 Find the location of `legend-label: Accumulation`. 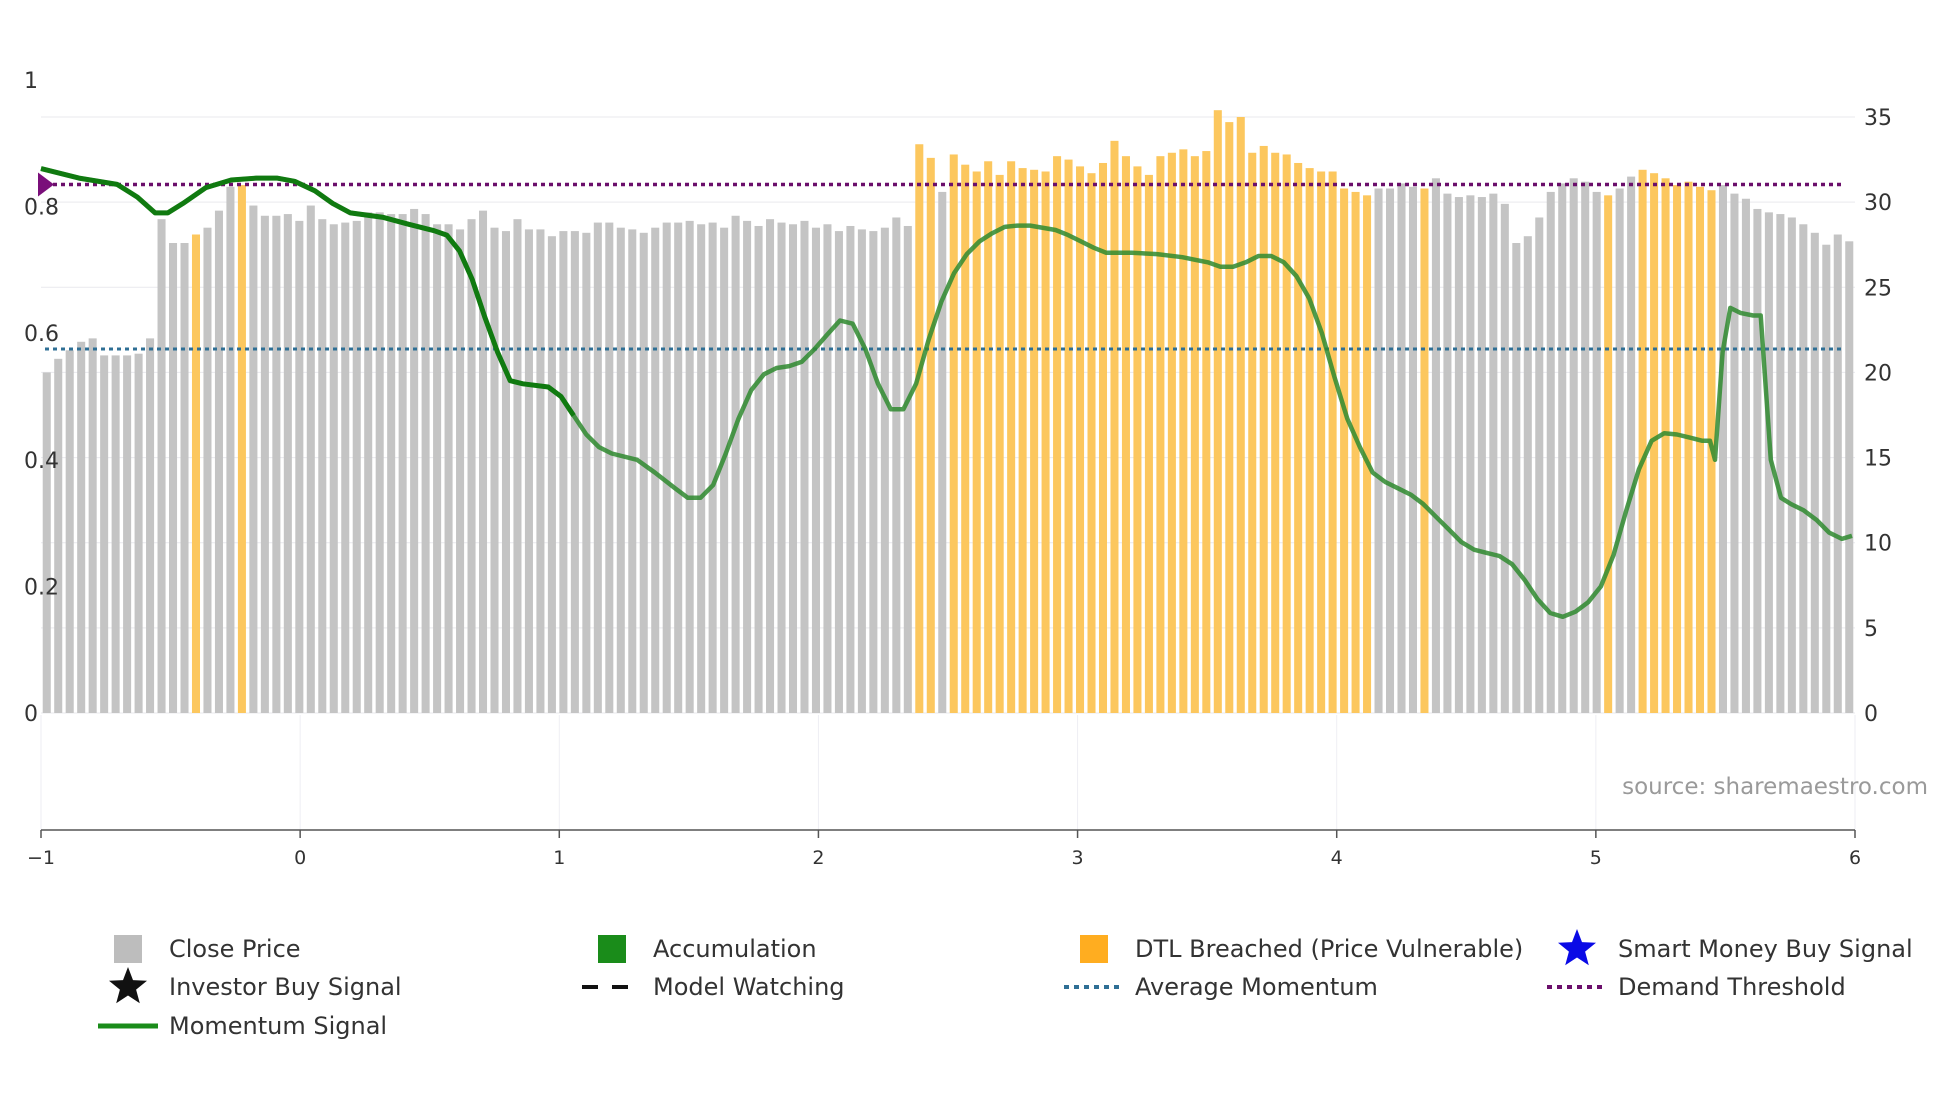

legend-label: Accumulation is located at coordinates (735, 949).